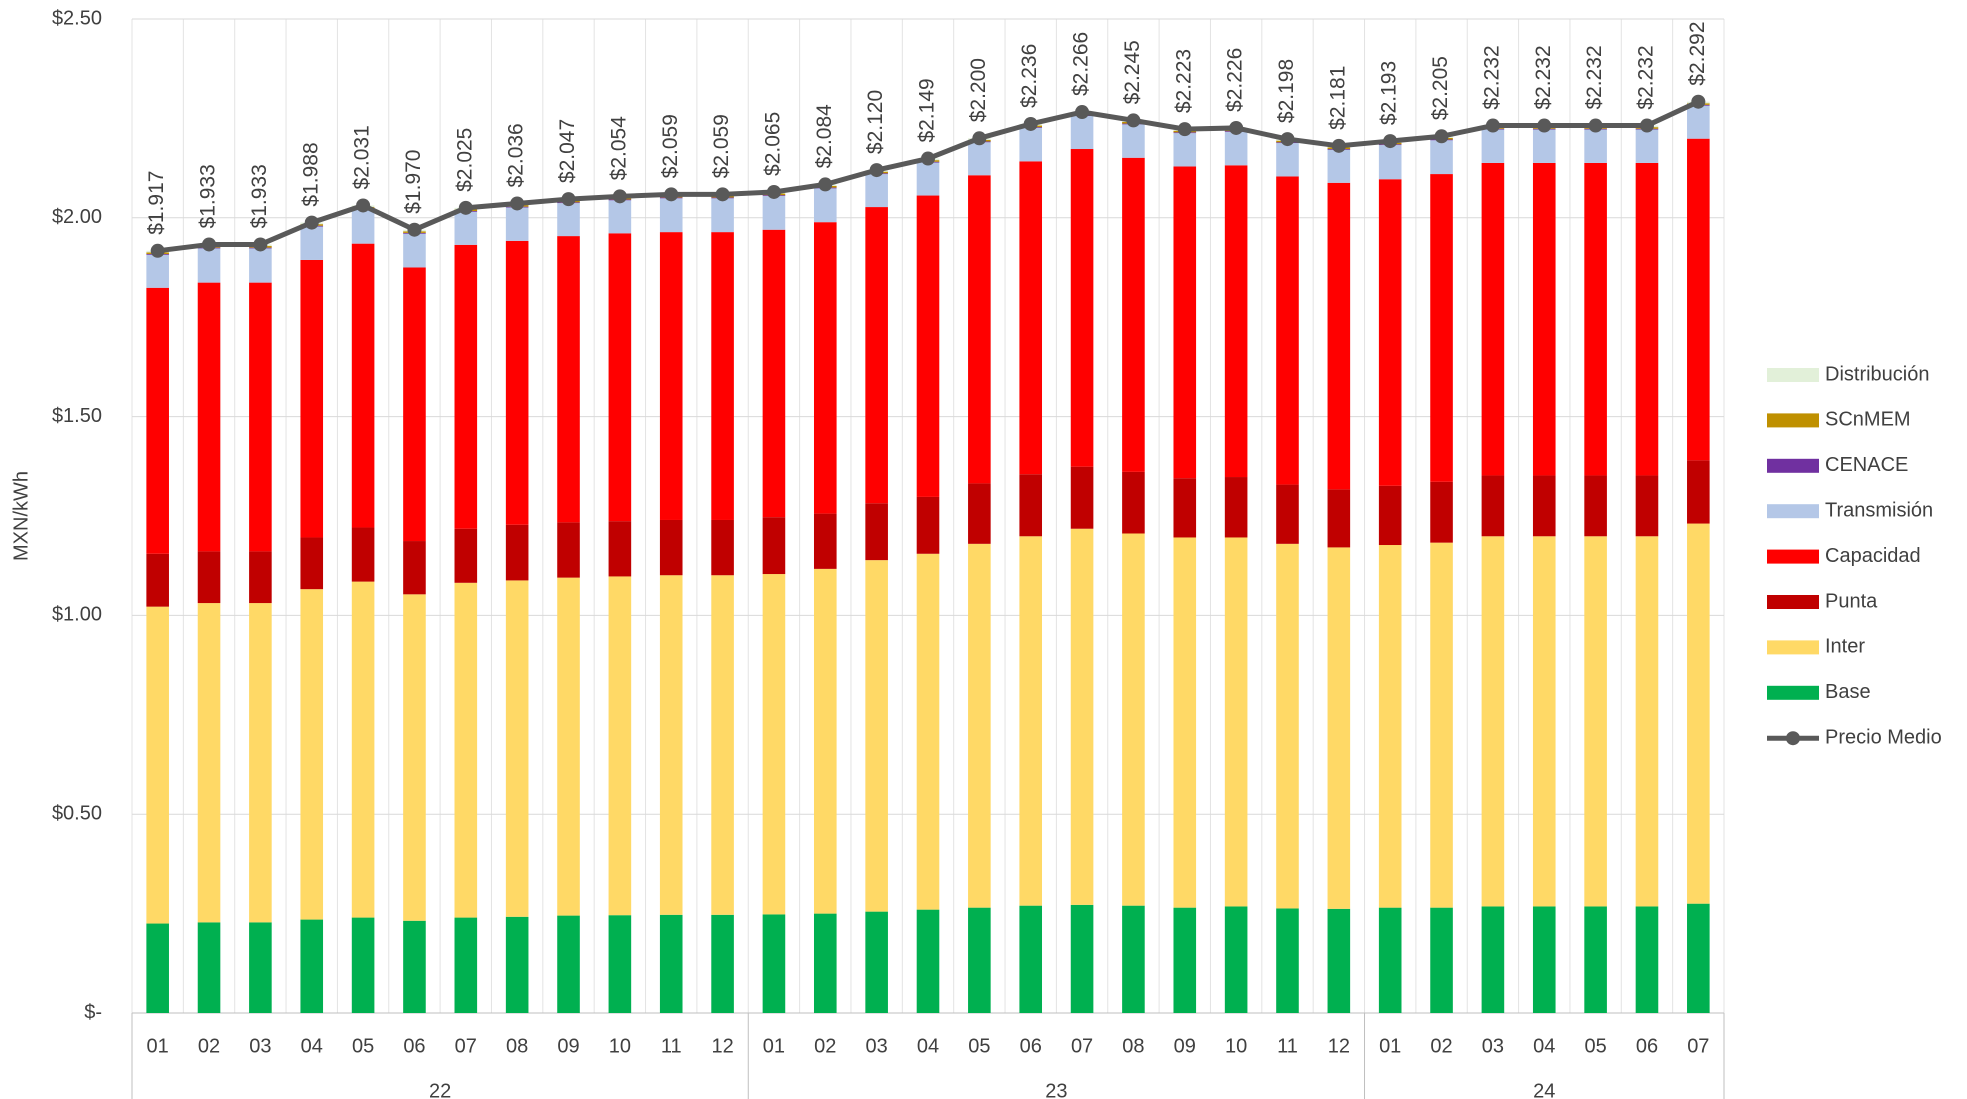  What do you see at coordinates (1286, 91) in the screenshot?
I see `data-label: $2.198` at bounding box center [1286, 91].